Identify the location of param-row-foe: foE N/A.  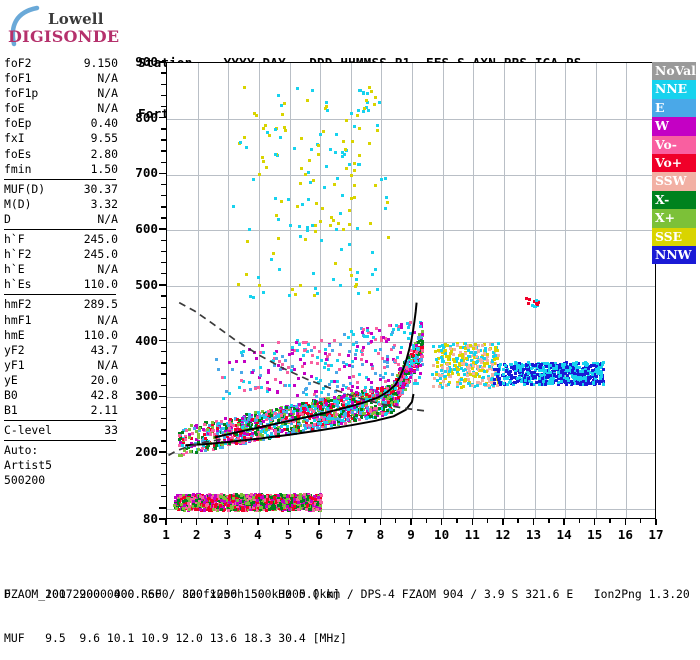
(62, 108).